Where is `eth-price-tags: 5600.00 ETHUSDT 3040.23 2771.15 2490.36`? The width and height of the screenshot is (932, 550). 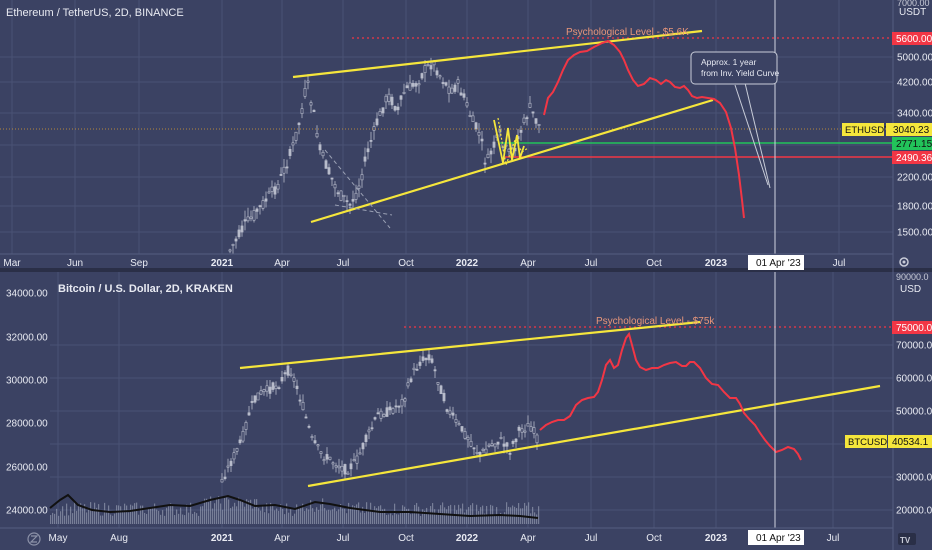
eth-price-tags: 5600.00 ETHUSDT 3040.23 2771.15 2490.36 is located at coordinates (887, 98).